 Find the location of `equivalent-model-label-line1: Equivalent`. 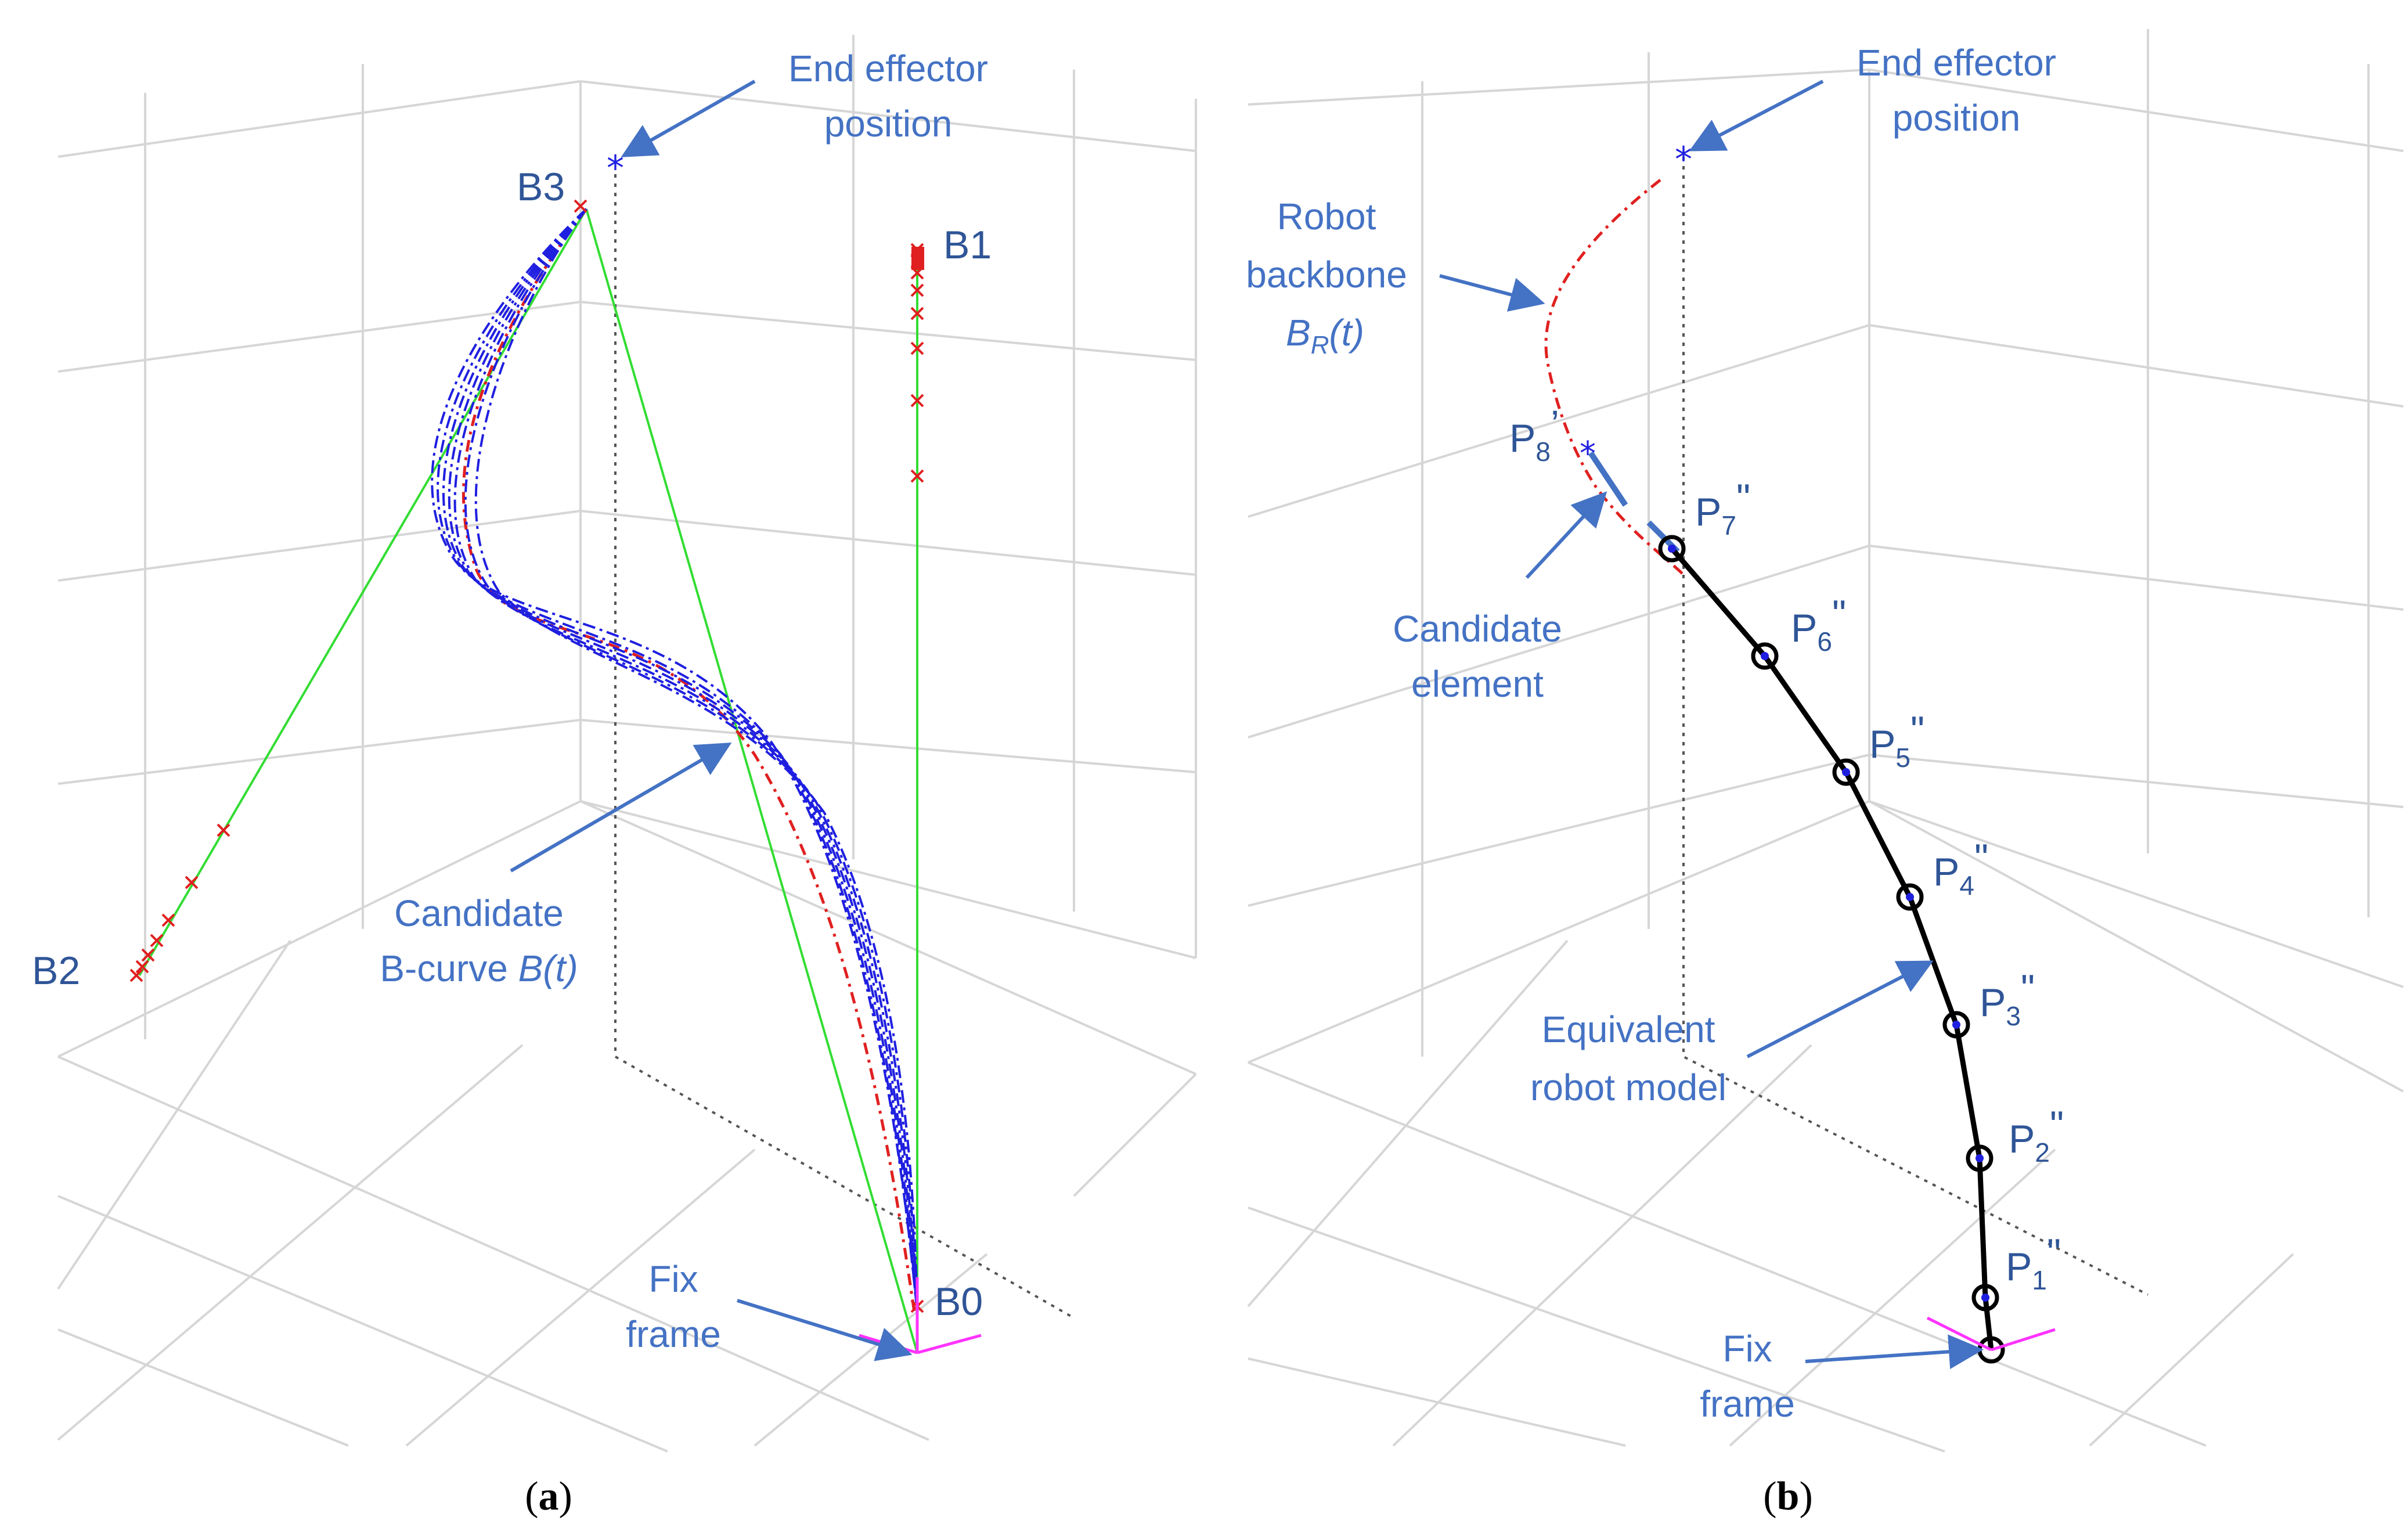

equivalent-model-label-line1: Equivalent is located at coordinates (1629, 1029).